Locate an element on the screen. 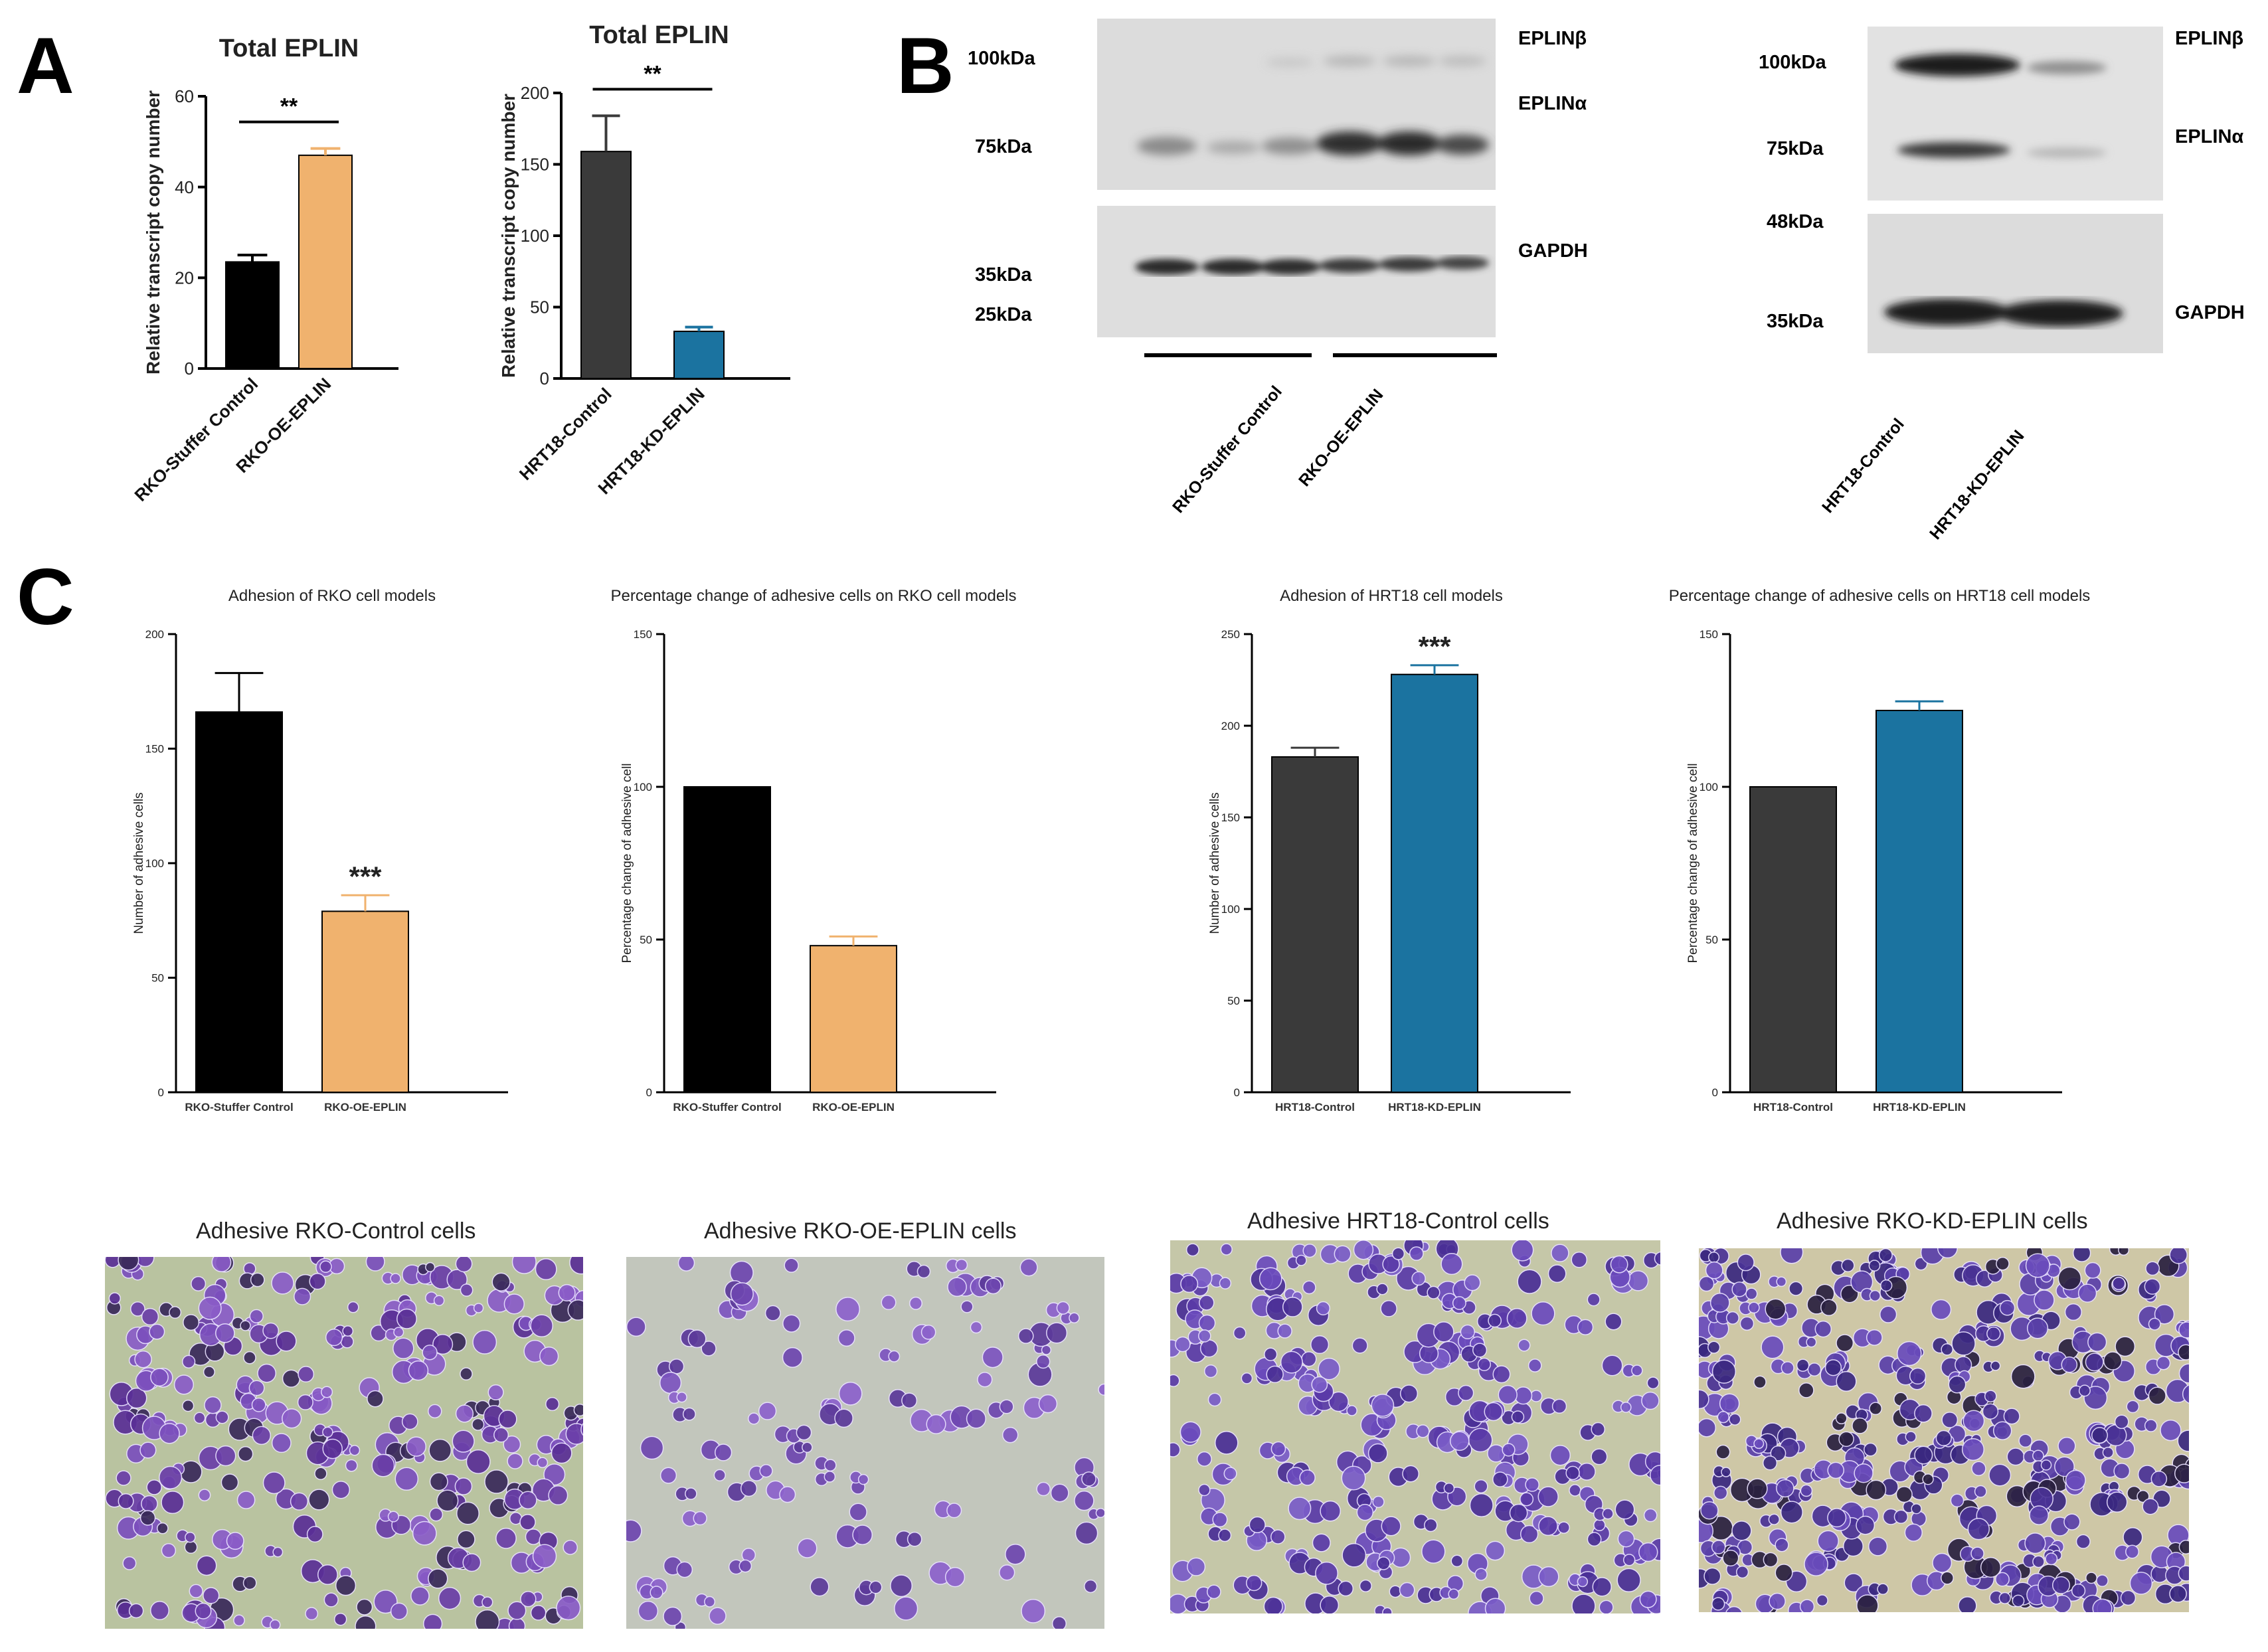  photo-title-hrt18-control: Adhesive HRT18-Control cells is located at coordinates (1398, 1221).